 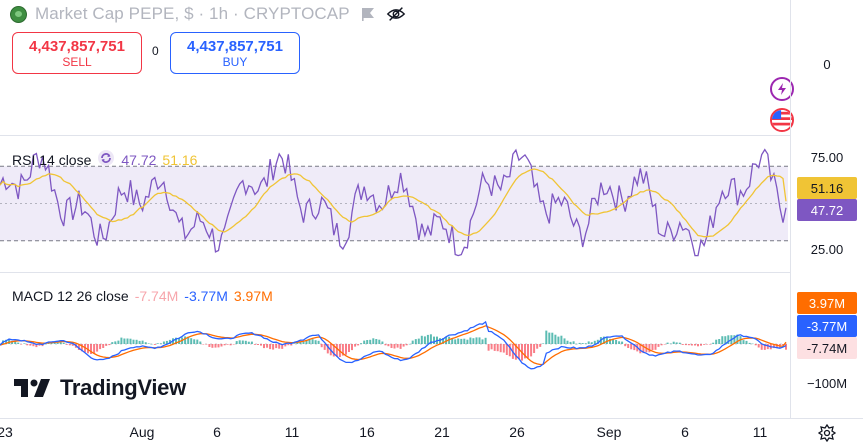 I want to click on buy-button: 4,437,857,751 BUY, so click(x=235, y=53).